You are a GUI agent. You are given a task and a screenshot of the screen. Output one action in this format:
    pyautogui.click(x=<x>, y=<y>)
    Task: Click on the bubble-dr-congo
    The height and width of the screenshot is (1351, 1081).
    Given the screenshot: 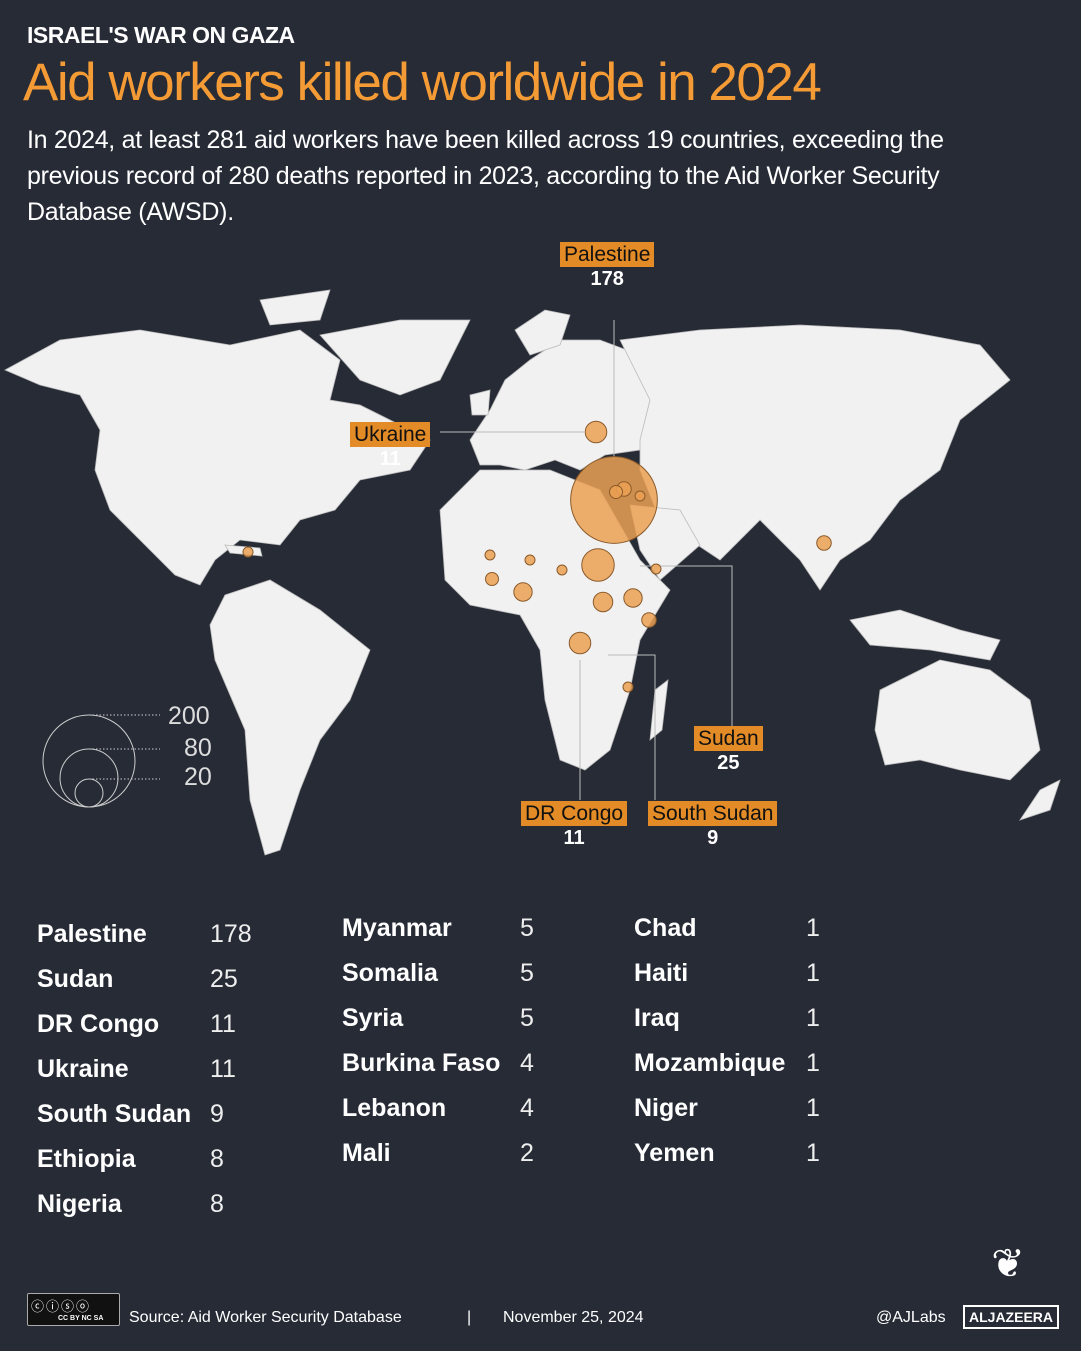 What is the action you would take?
    pyautogui.click(x=580, y=643)
    